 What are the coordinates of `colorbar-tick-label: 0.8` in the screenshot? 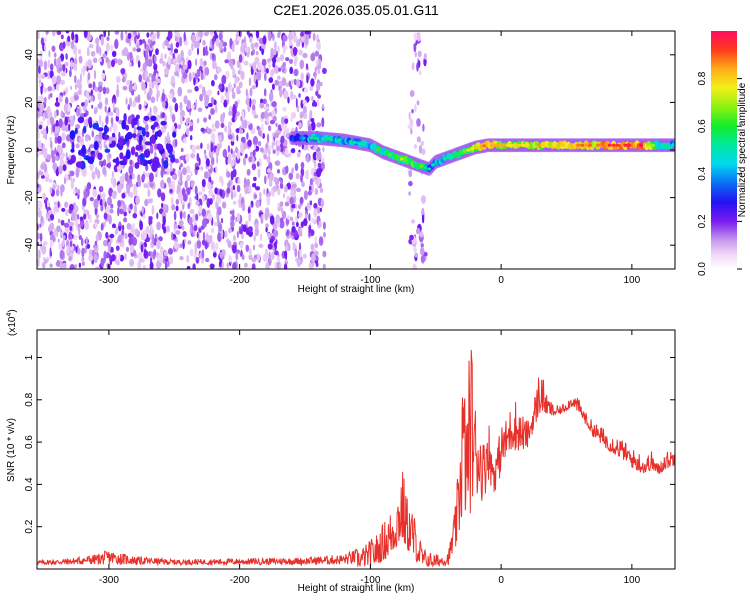 It's located at (702, 78).